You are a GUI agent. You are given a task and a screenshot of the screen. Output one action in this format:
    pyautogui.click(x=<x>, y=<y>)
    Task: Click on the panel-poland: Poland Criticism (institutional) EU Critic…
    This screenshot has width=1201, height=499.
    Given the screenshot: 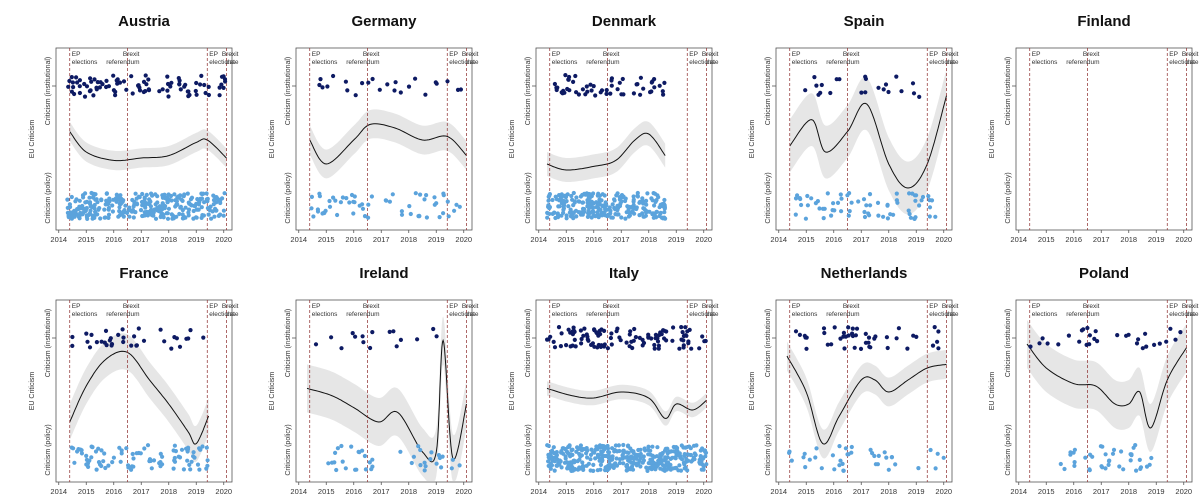 What is the action you would take?
    pyautogui.click(x=1094, y=380)
    